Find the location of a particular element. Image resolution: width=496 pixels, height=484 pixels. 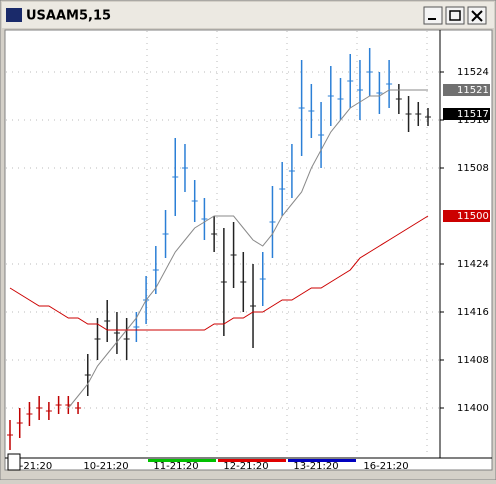

y-tick-label: 11524 is located at coordinates (473, 72).